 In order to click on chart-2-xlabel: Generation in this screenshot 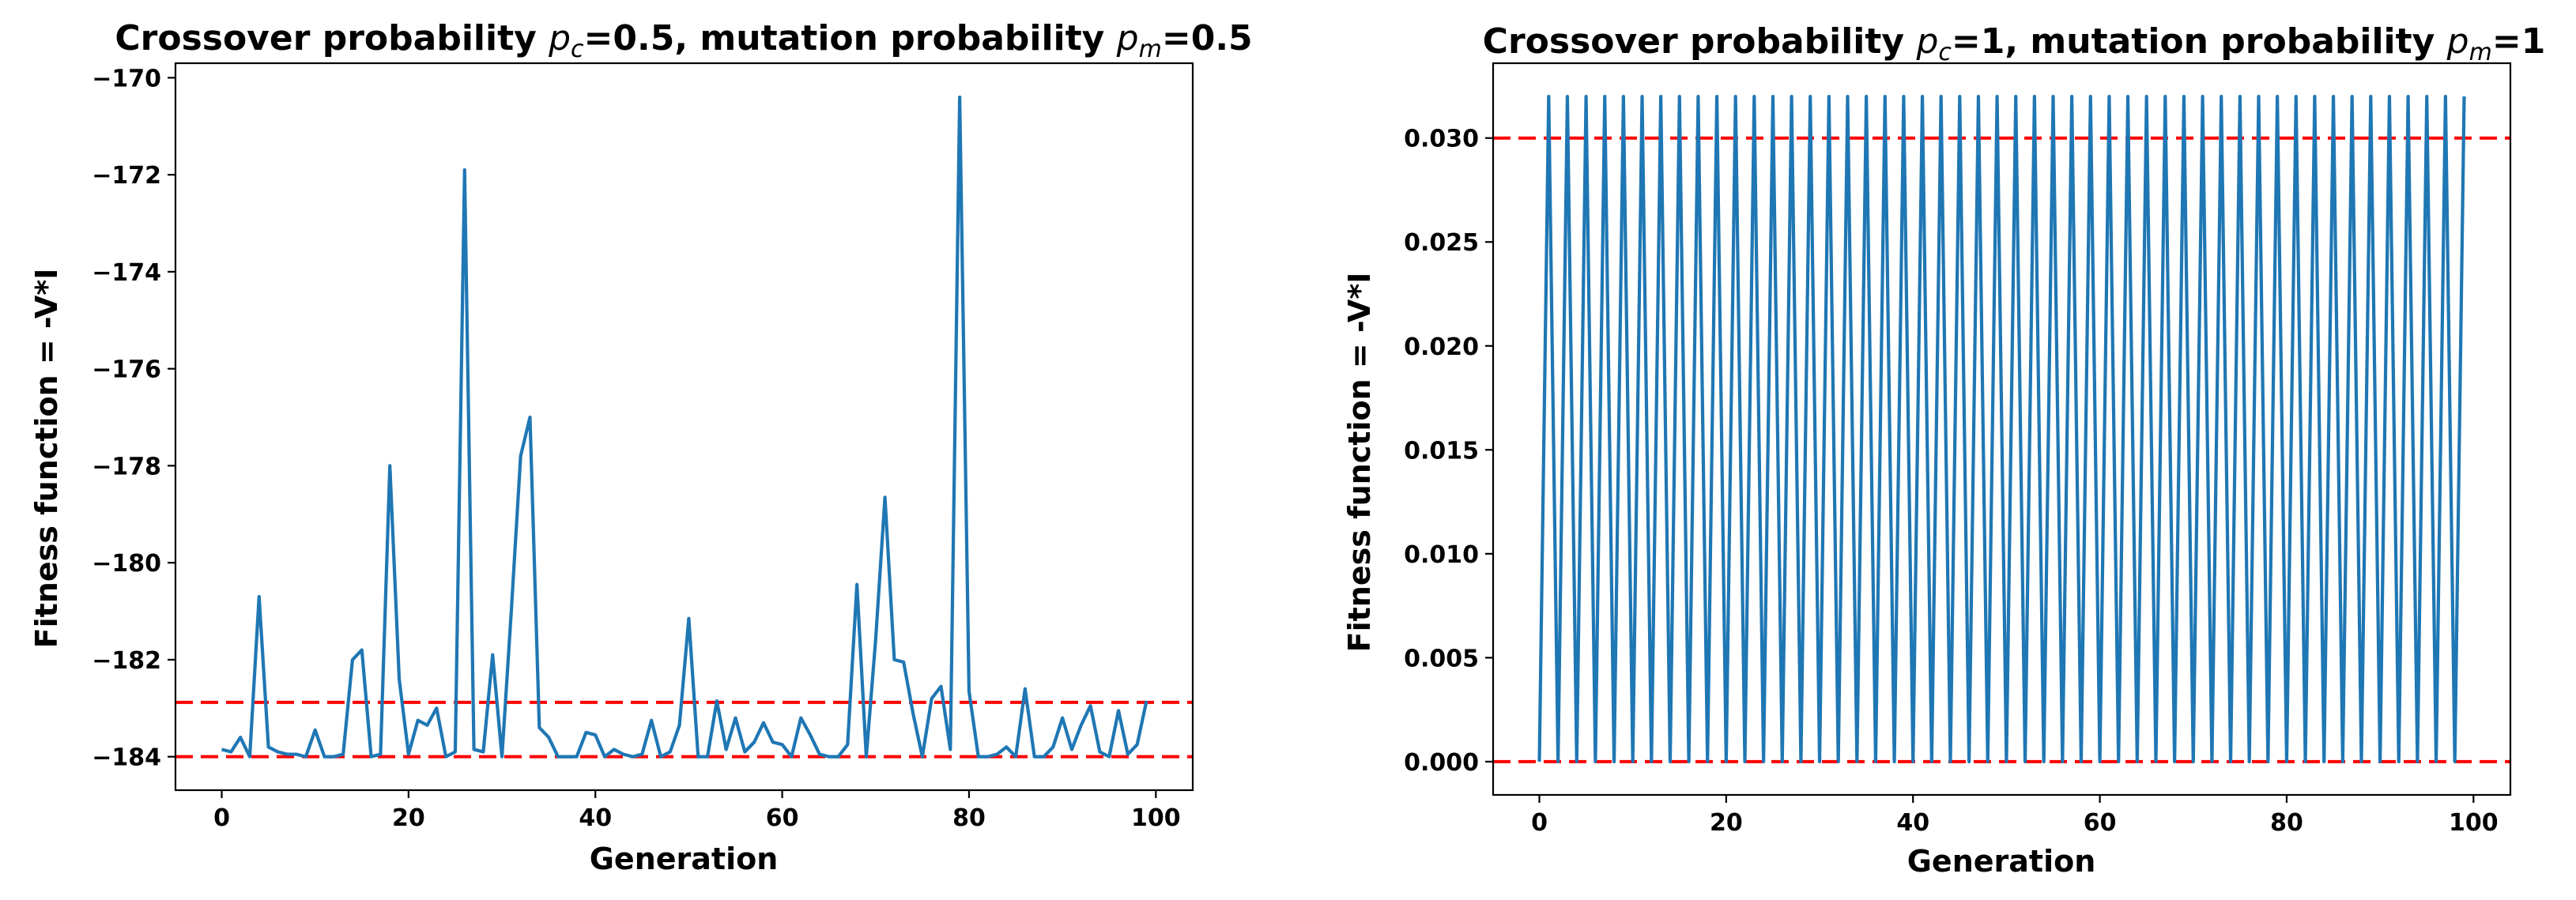, I will do `click(2002, 861)`.